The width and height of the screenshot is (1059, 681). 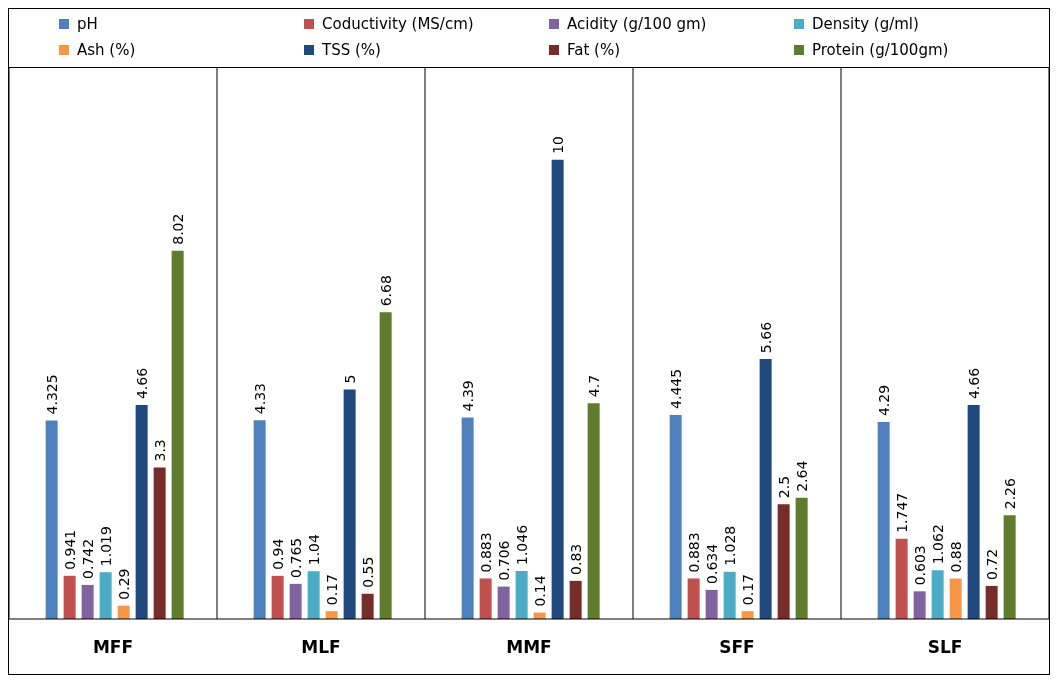 I want to click on legend-label: TSS (%), so click(x=351, y=50).